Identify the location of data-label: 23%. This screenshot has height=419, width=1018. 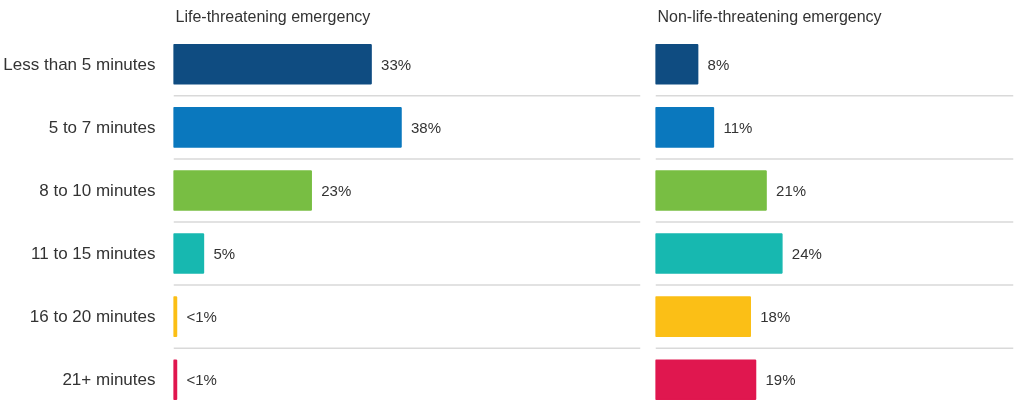
(336, 190).